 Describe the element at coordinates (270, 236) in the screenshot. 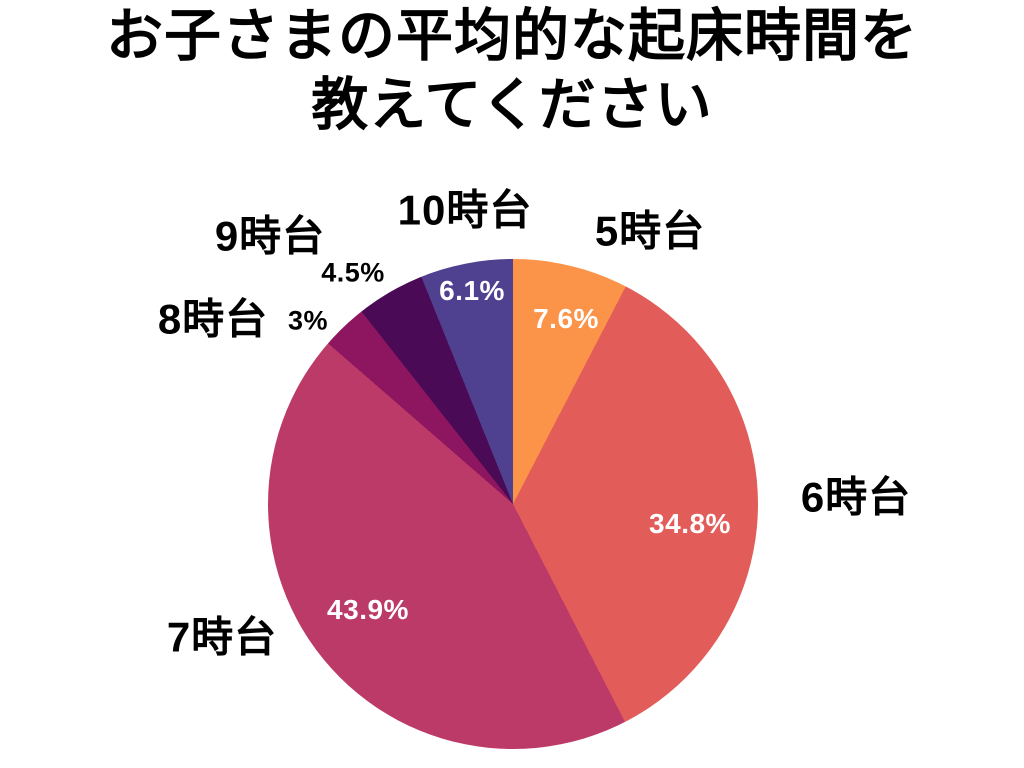

I see `slice-label-9ji: 9時台` at that location.